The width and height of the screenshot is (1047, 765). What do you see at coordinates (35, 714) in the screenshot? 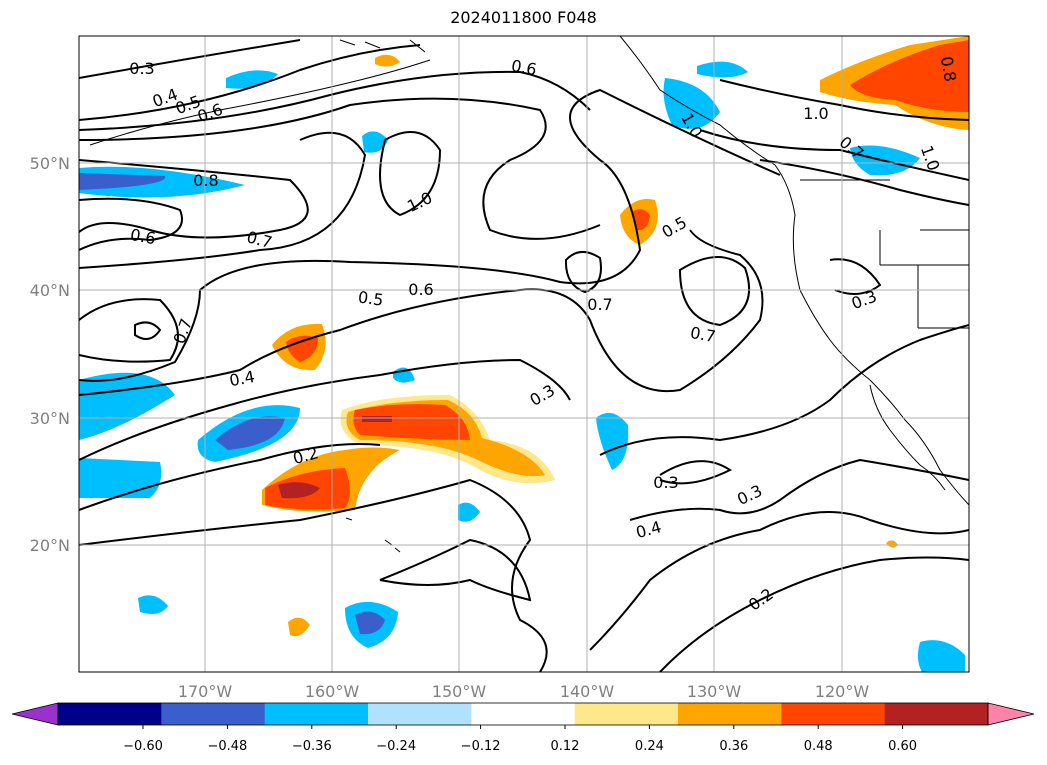
I see `colorbar-extend-low` at bounding box center [35, 714].